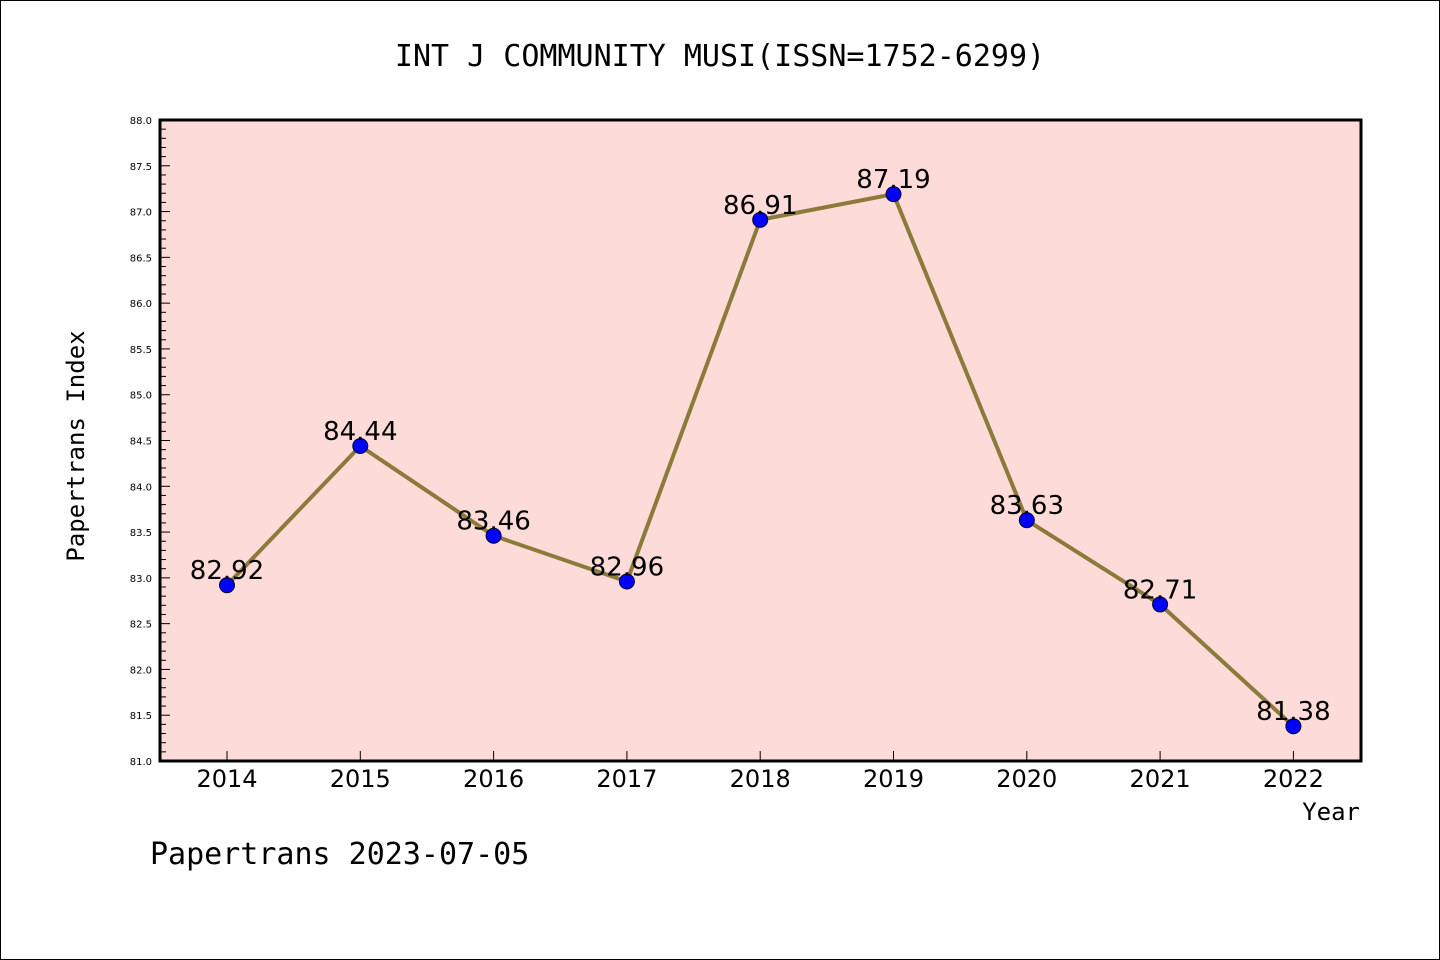 The image size is (1440, 960). What do you see at coordinates (227, 571) in the screenshot?
I see `data-label-2014: 82.92` at bounding box center [227, 571].